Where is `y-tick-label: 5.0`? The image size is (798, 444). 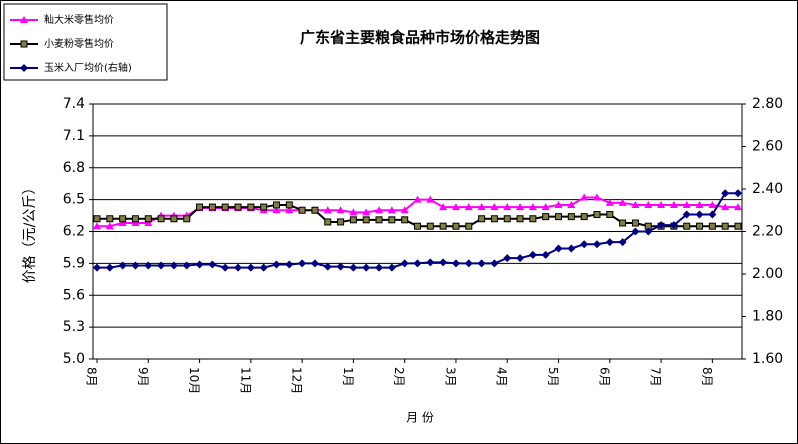 y-tick-label: 5.0 is located at coordinates (74, 359).